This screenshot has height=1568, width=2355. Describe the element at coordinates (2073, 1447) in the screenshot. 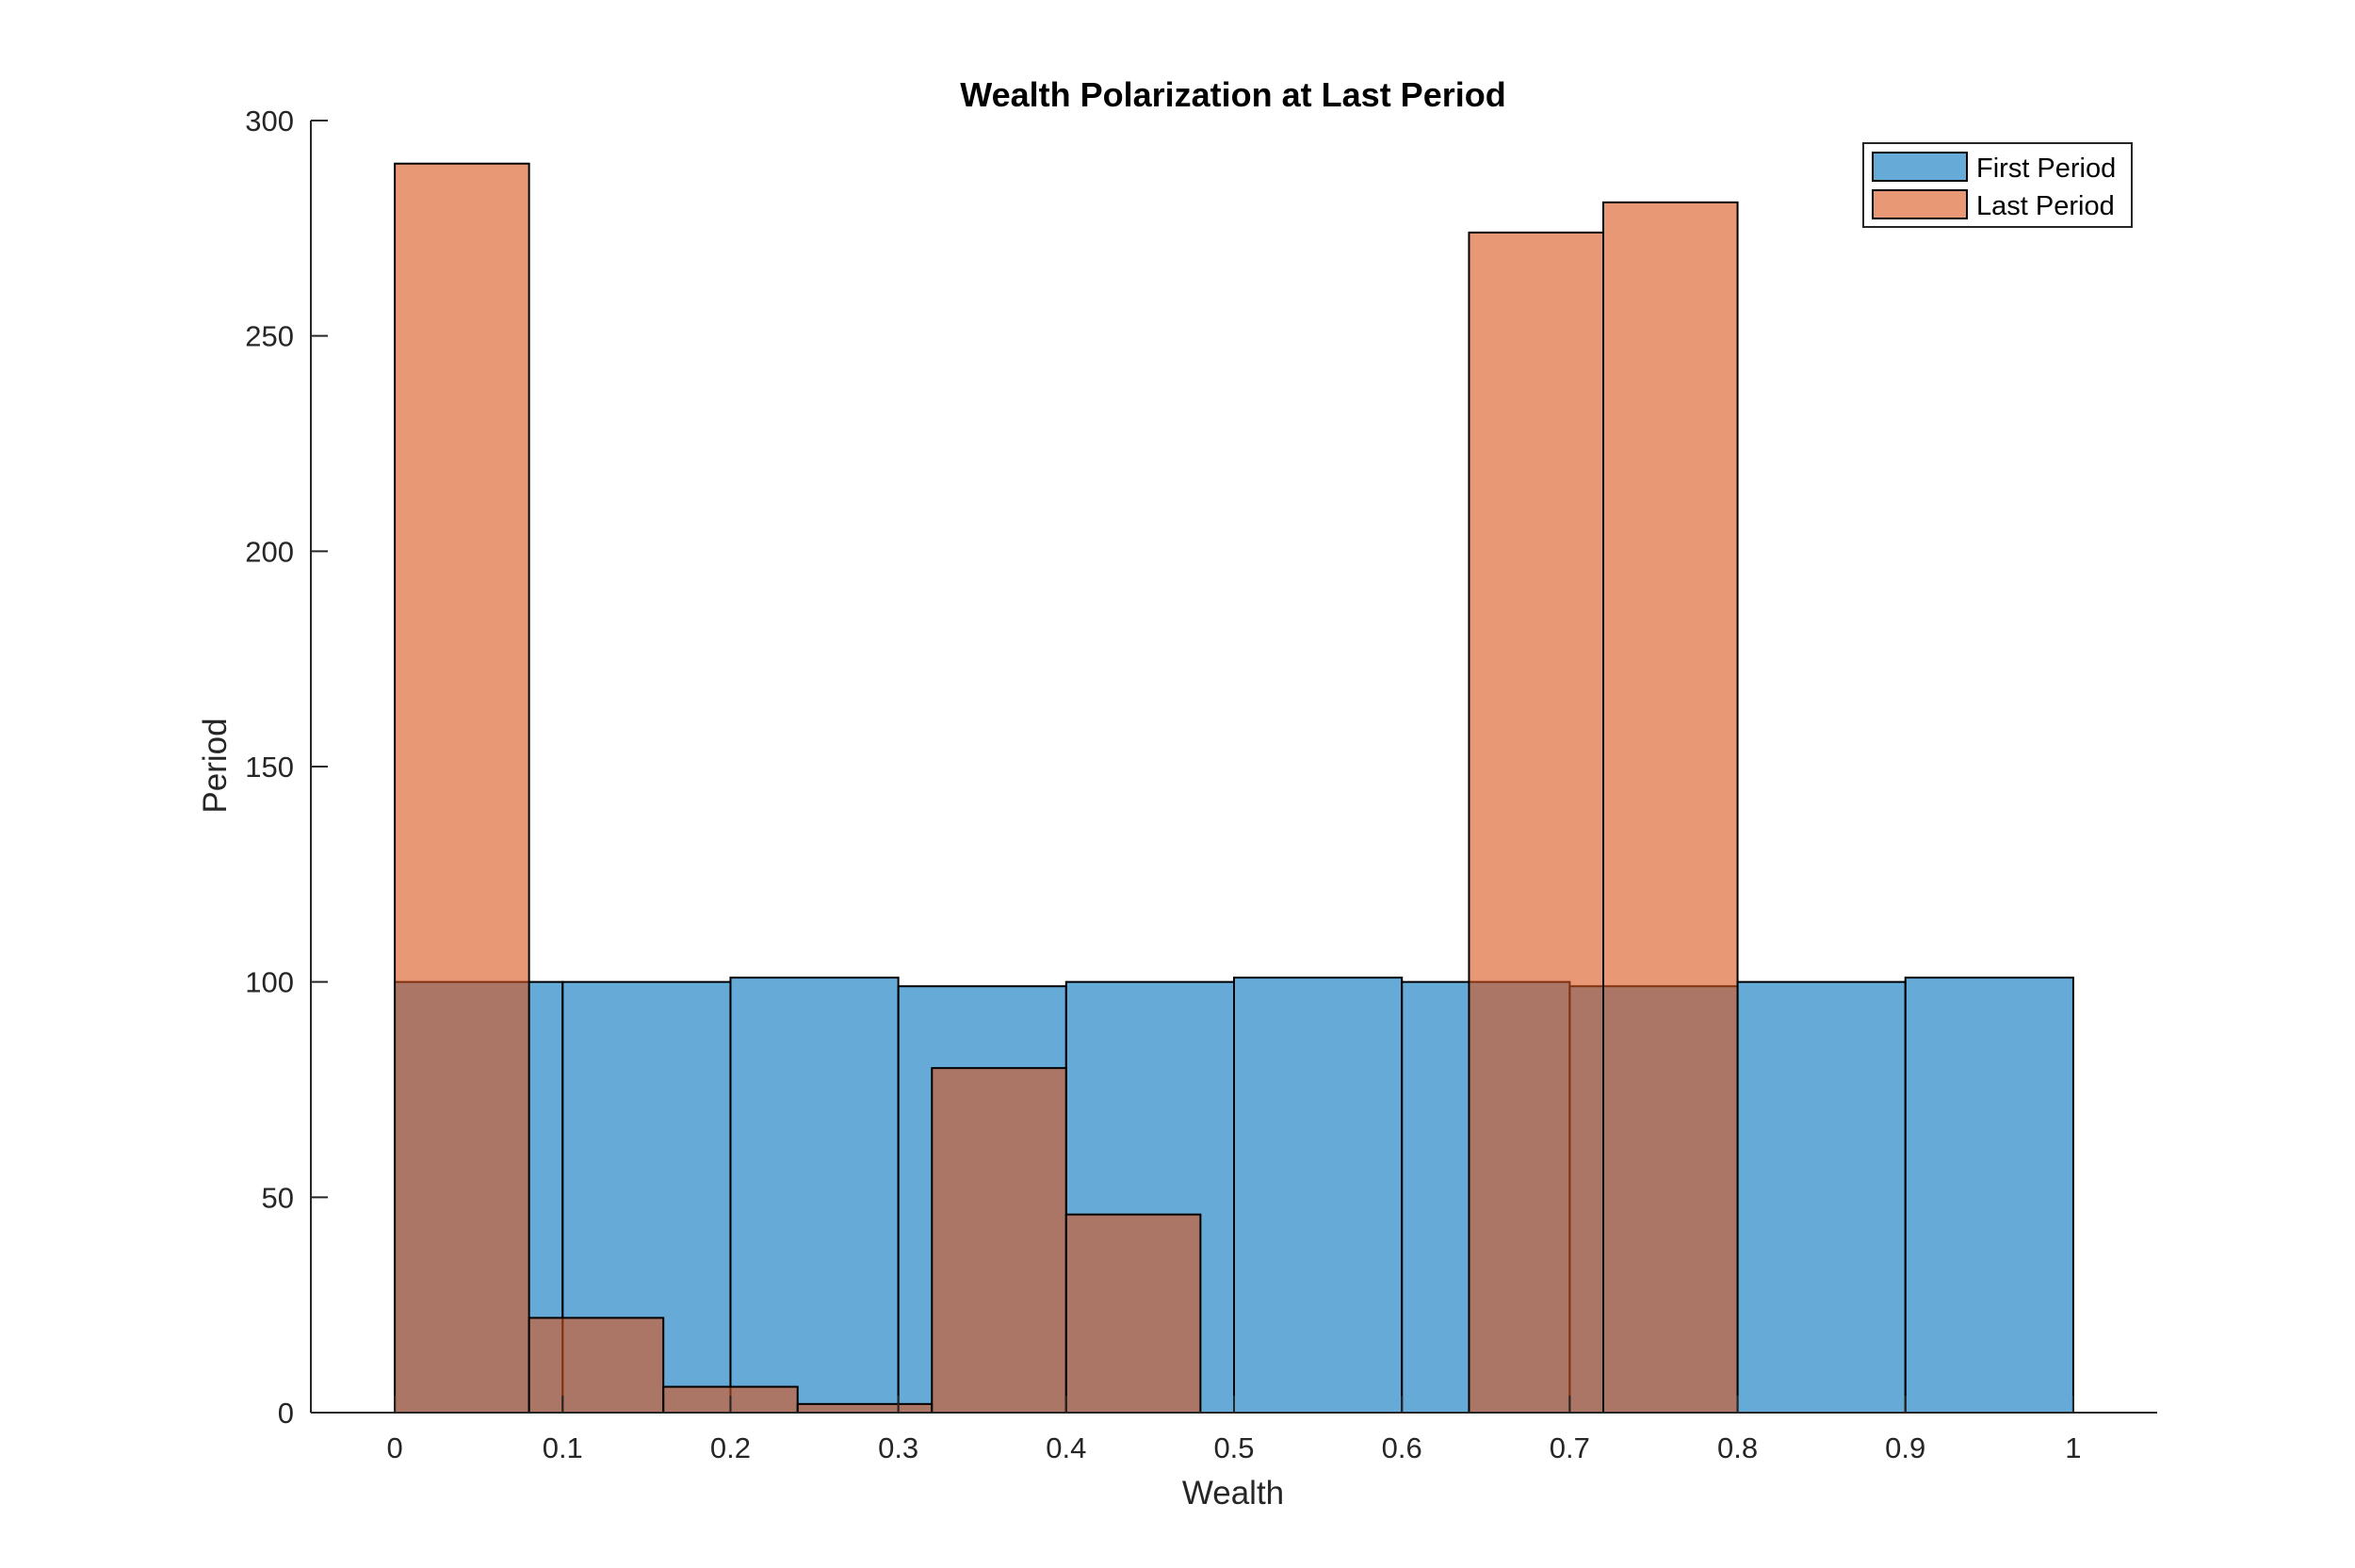

I see `x-tick-label: 1` at that location.